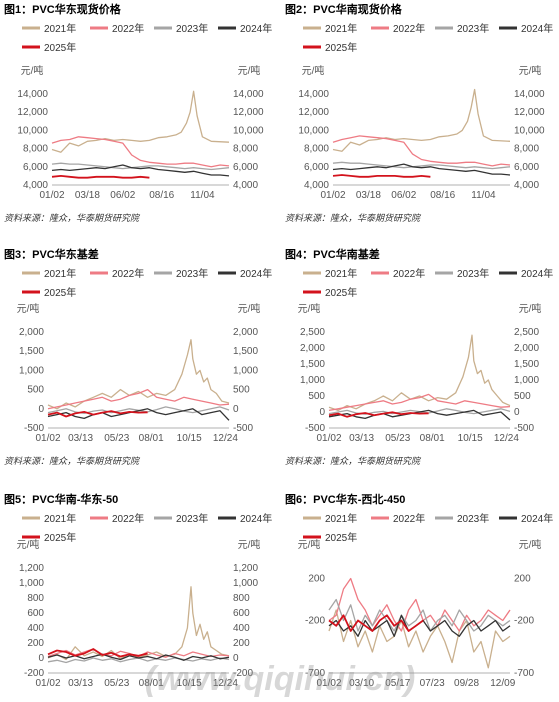 The image size is (559, 702). Describe the element at coordinates (32, 130) in the screenshot. I see `y-tick-label-left: 10,000` at that location.